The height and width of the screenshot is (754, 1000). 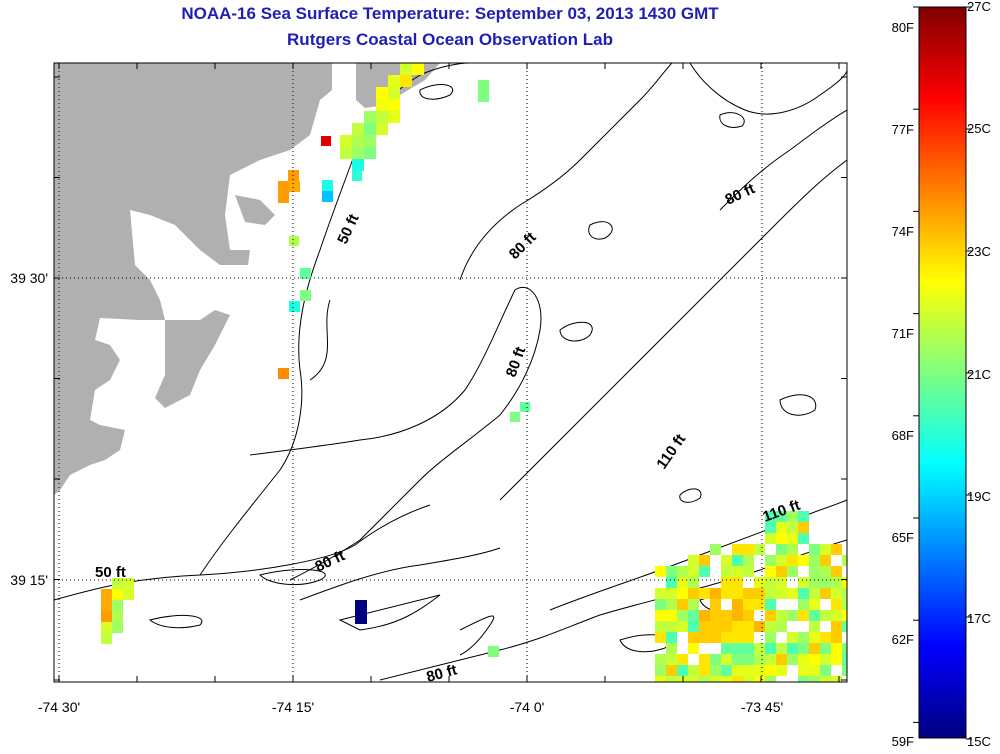 I want to click on colorbar-c-label: 21C, so click(x=979, y=374).